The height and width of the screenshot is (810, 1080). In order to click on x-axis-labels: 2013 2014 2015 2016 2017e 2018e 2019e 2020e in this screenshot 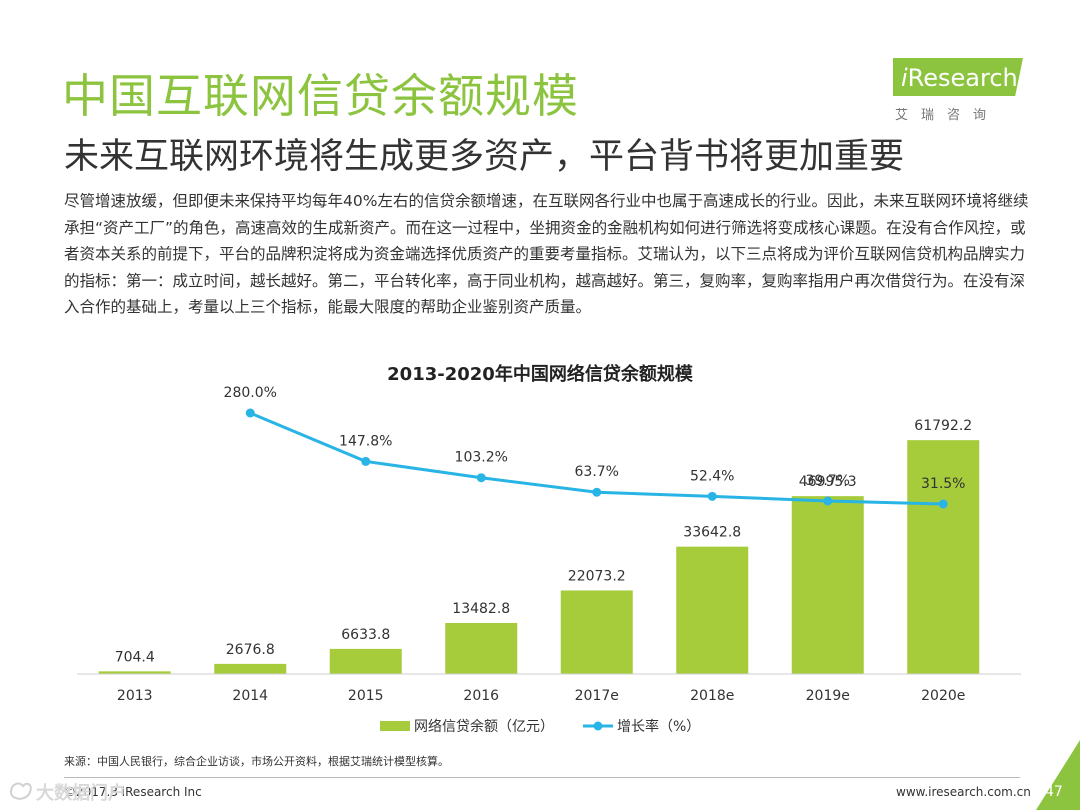, I will do `click(541, 696)`.